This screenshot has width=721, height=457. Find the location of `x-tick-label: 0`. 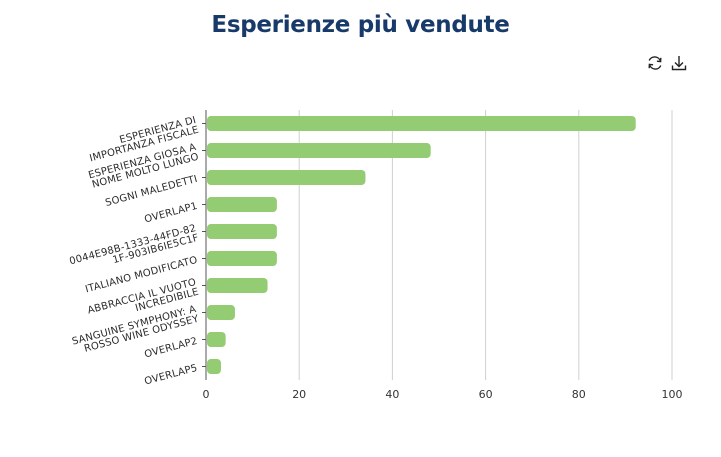

x-tick-label: 0 is located at coordinates (206, 394).